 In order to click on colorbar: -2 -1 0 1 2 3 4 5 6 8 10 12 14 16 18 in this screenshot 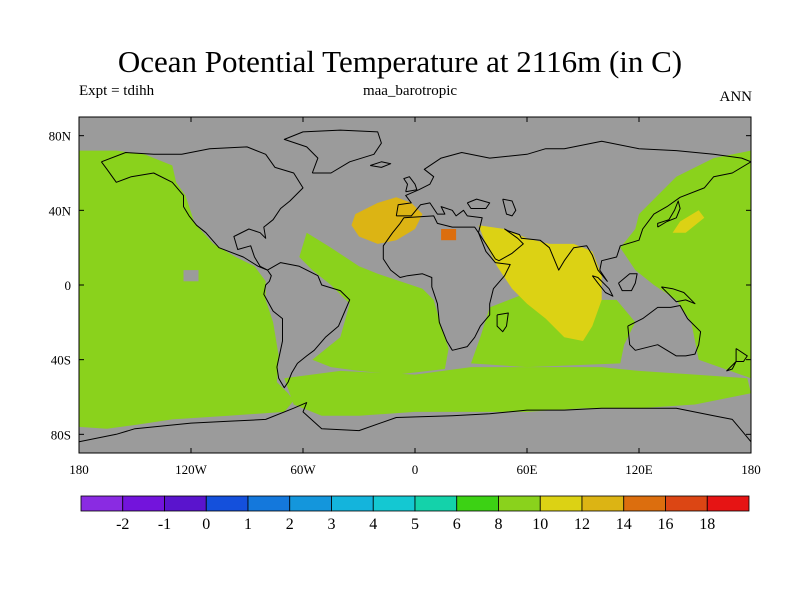, I will do `click(415, 514)`.